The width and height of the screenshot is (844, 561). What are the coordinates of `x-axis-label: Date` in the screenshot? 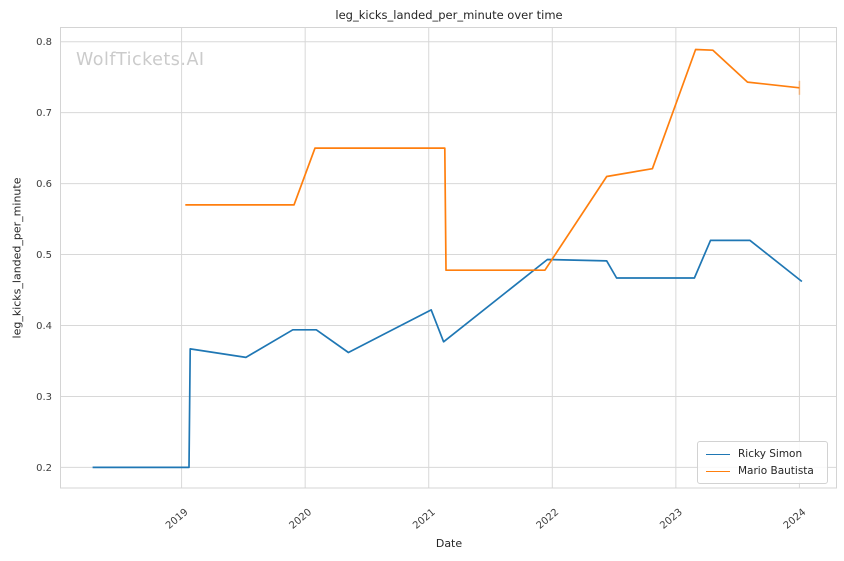 It's located at (449, 543).